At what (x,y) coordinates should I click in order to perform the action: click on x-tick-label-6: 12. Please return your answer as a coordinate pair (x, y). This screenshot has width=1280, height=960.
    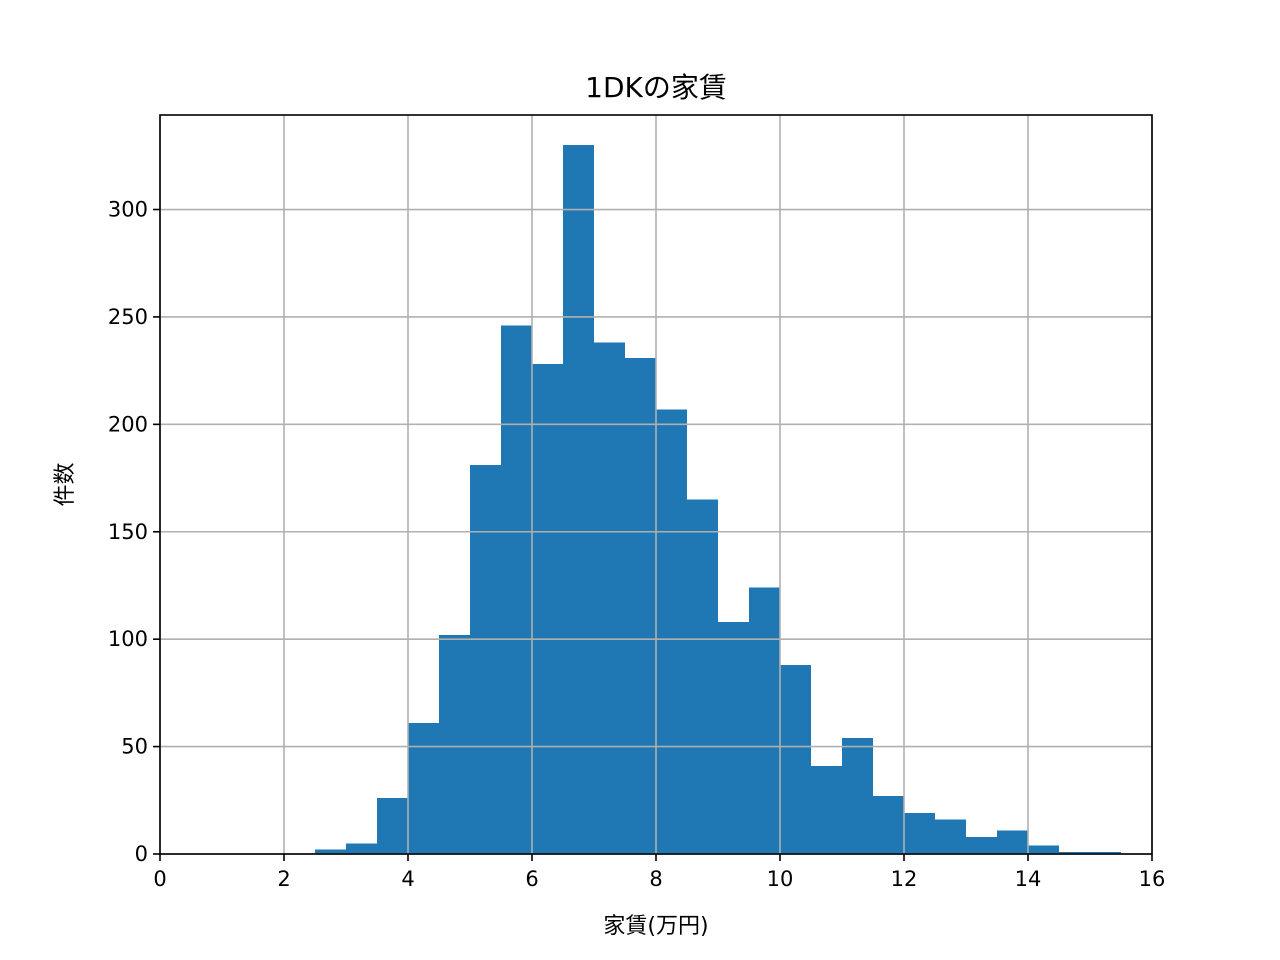
    Looking at the image, I should click on (904, 879).